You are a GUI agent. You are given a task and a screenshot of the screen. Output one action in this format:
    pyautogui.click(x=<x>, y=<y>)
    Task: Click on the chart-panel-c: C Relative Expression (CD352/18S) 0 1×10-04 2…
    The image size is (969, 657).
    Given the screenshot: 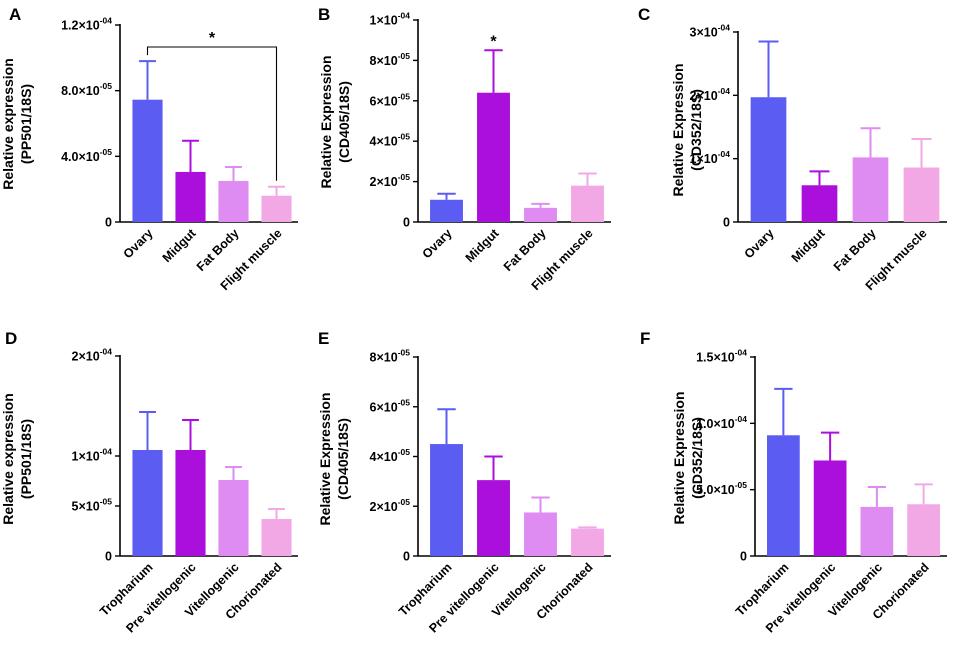 What is the action you would take?
    pyautogui.click(x=792, y=149)
    